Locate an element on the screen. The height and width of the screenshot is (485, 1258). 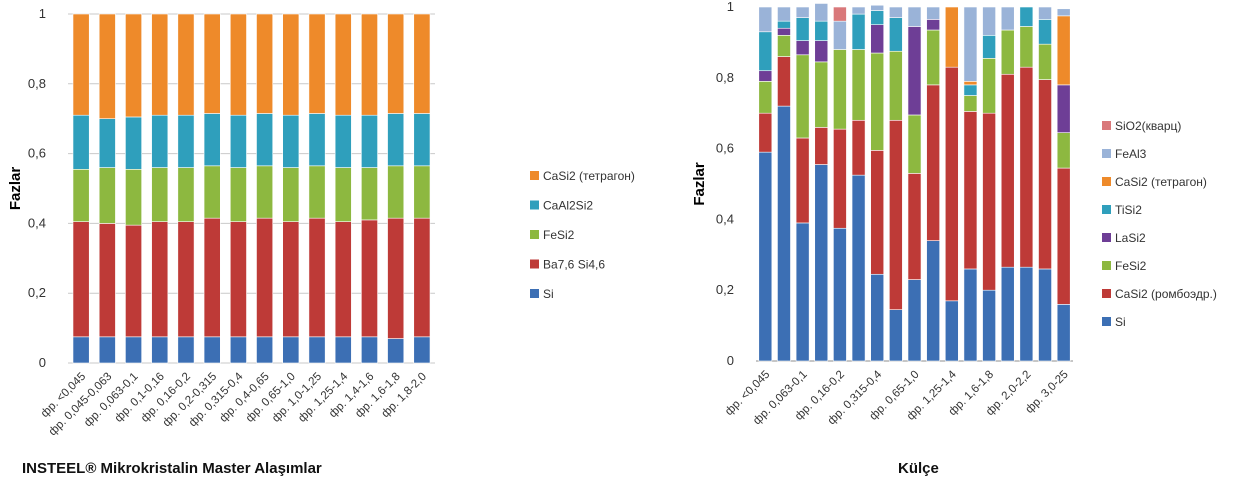
c0-bar-casi2-тетрагон-5 is located at coordinates (212, 63).